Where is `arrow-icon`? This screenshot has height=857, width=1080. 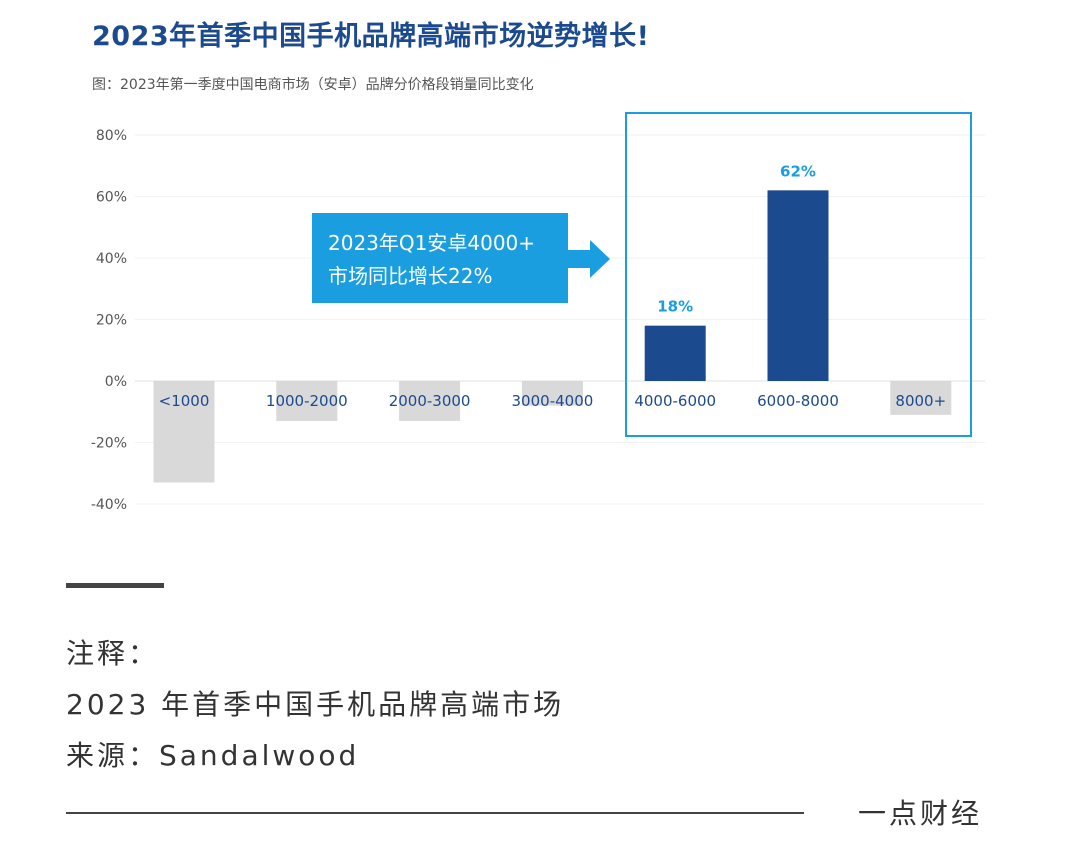
arrow-icon is located at coordinates (589, 259).